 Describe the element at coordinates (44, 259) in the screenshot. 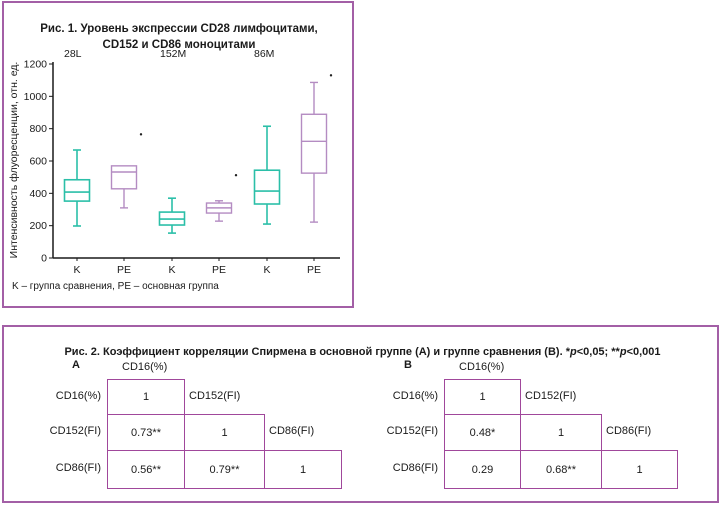

I see `y-tick-label: 0` at that location.